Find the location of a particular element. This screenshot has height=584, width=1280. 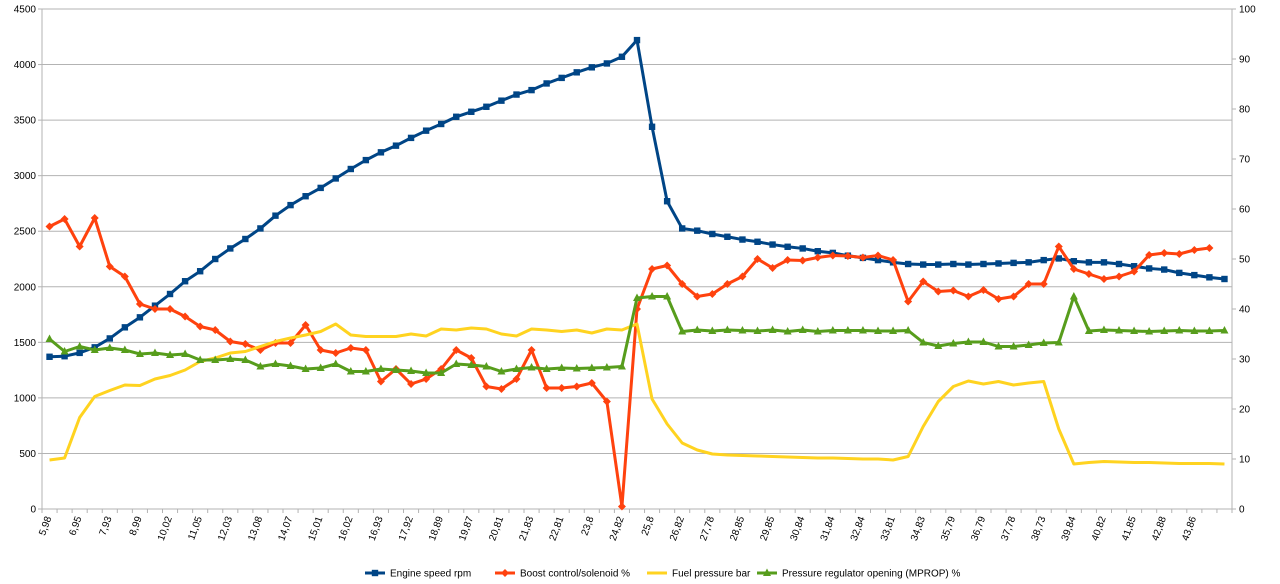

y2-tick-label: 20 is located at coordinates (1245, 410).